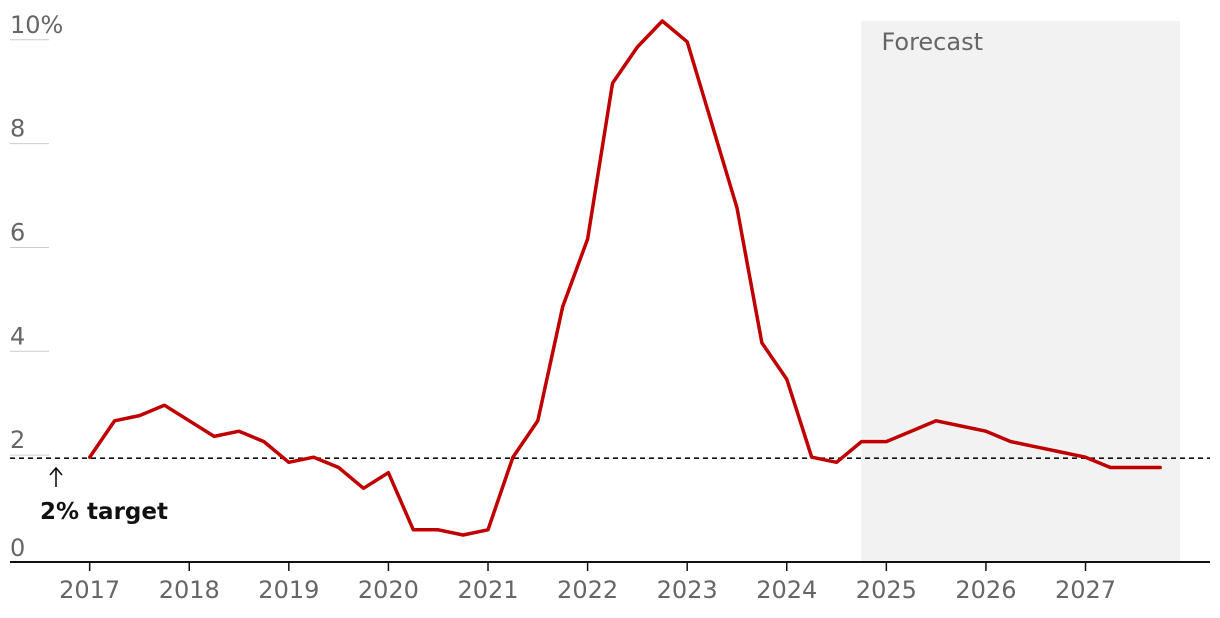 The width and height of the screenshot is (1220, 618). I want to click on forecast-label: Forecast, so click(932, 42).